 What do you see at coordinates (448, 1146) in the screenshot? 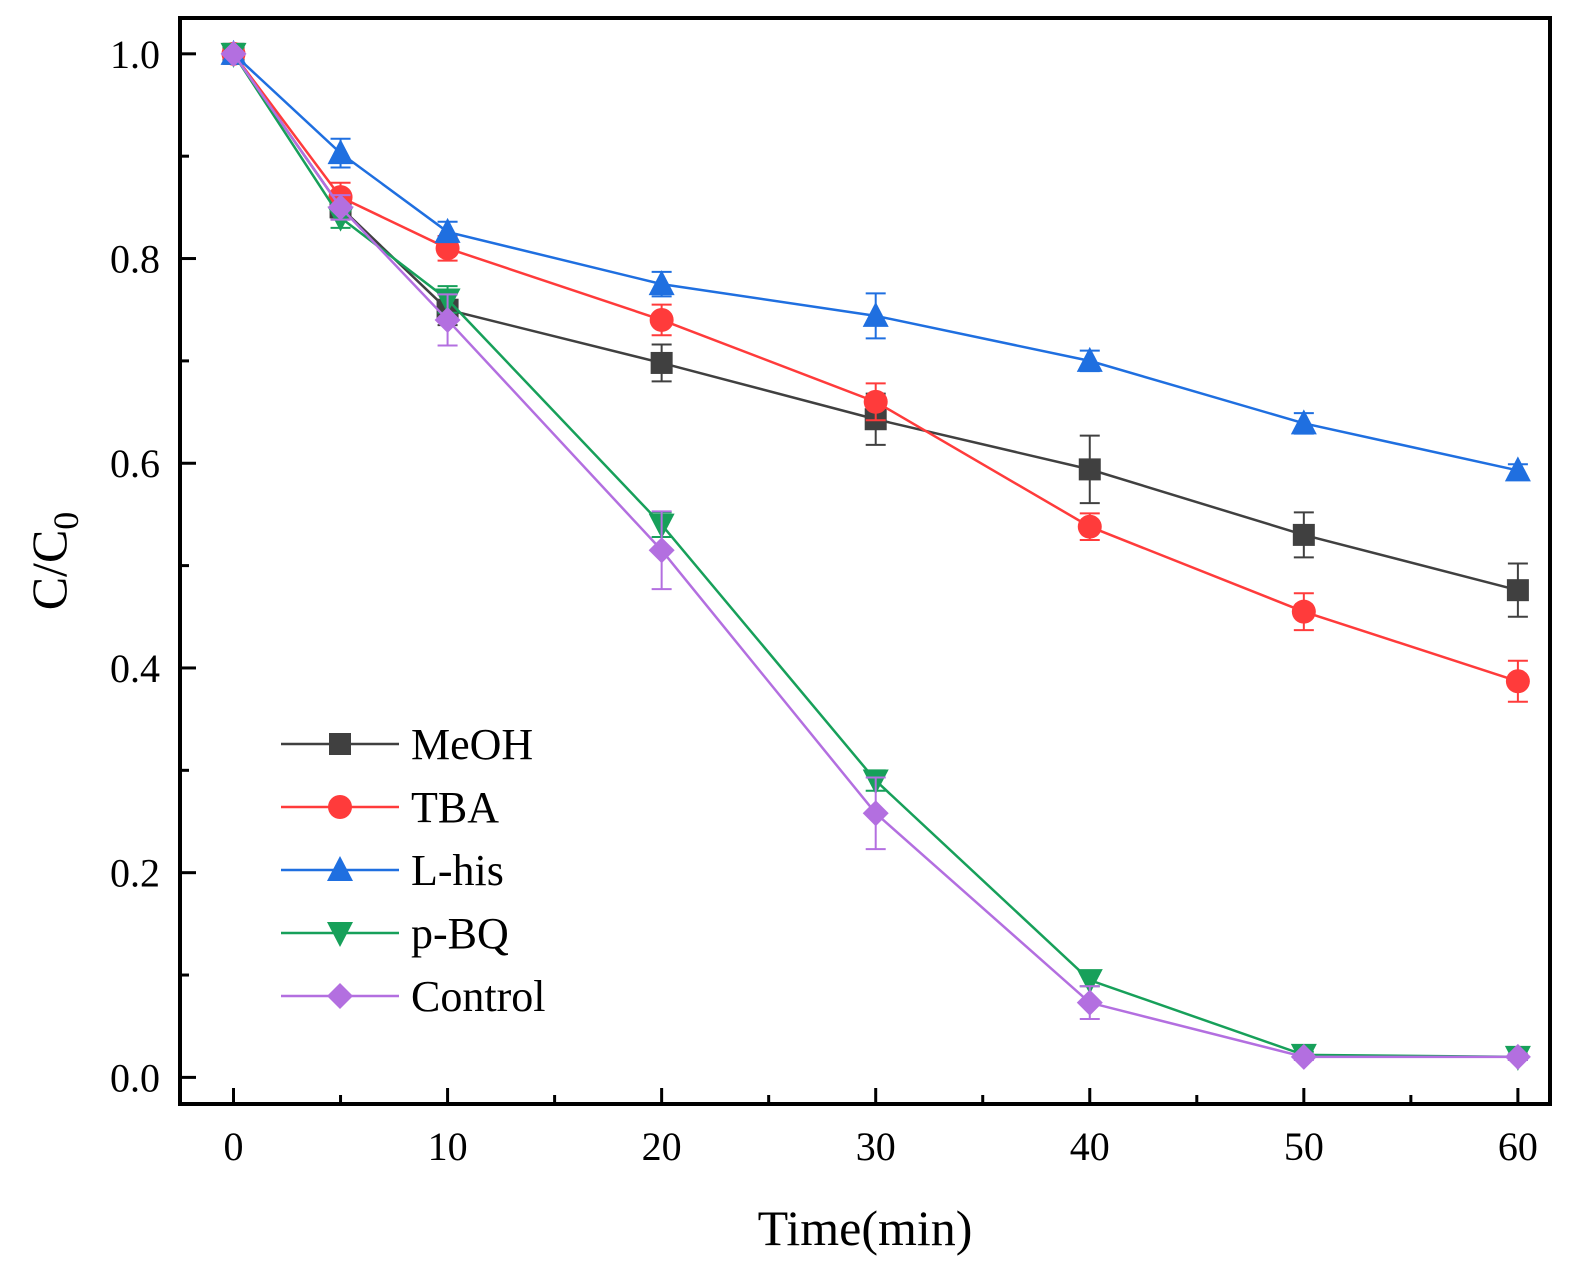
I see `x-tick-label: 10` at bounding box center [448, 1146].